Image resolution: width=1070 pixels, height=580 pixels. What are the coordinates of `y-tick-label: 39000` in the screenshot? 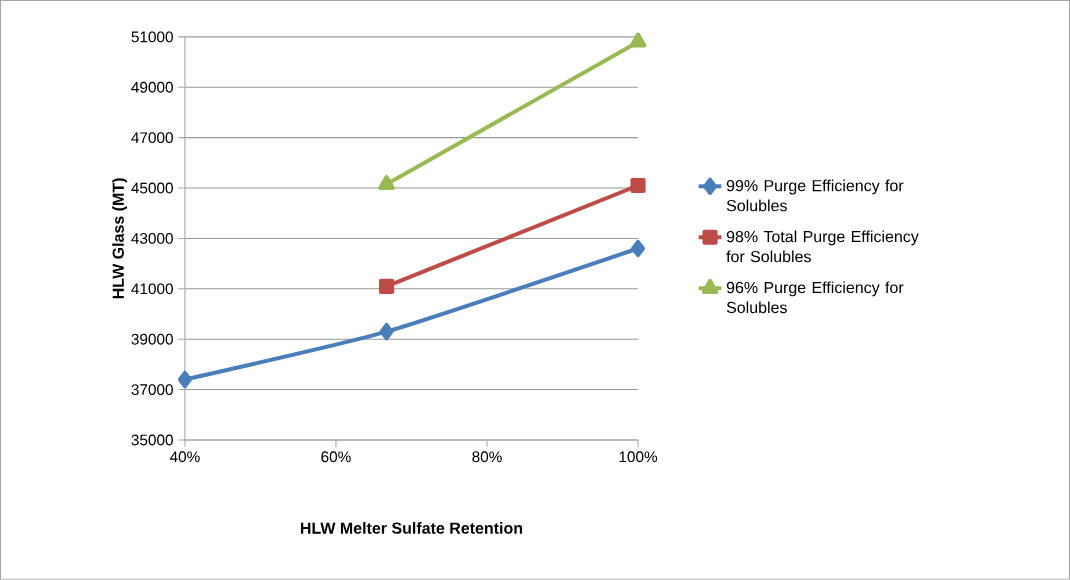 It's located at (152, 339).